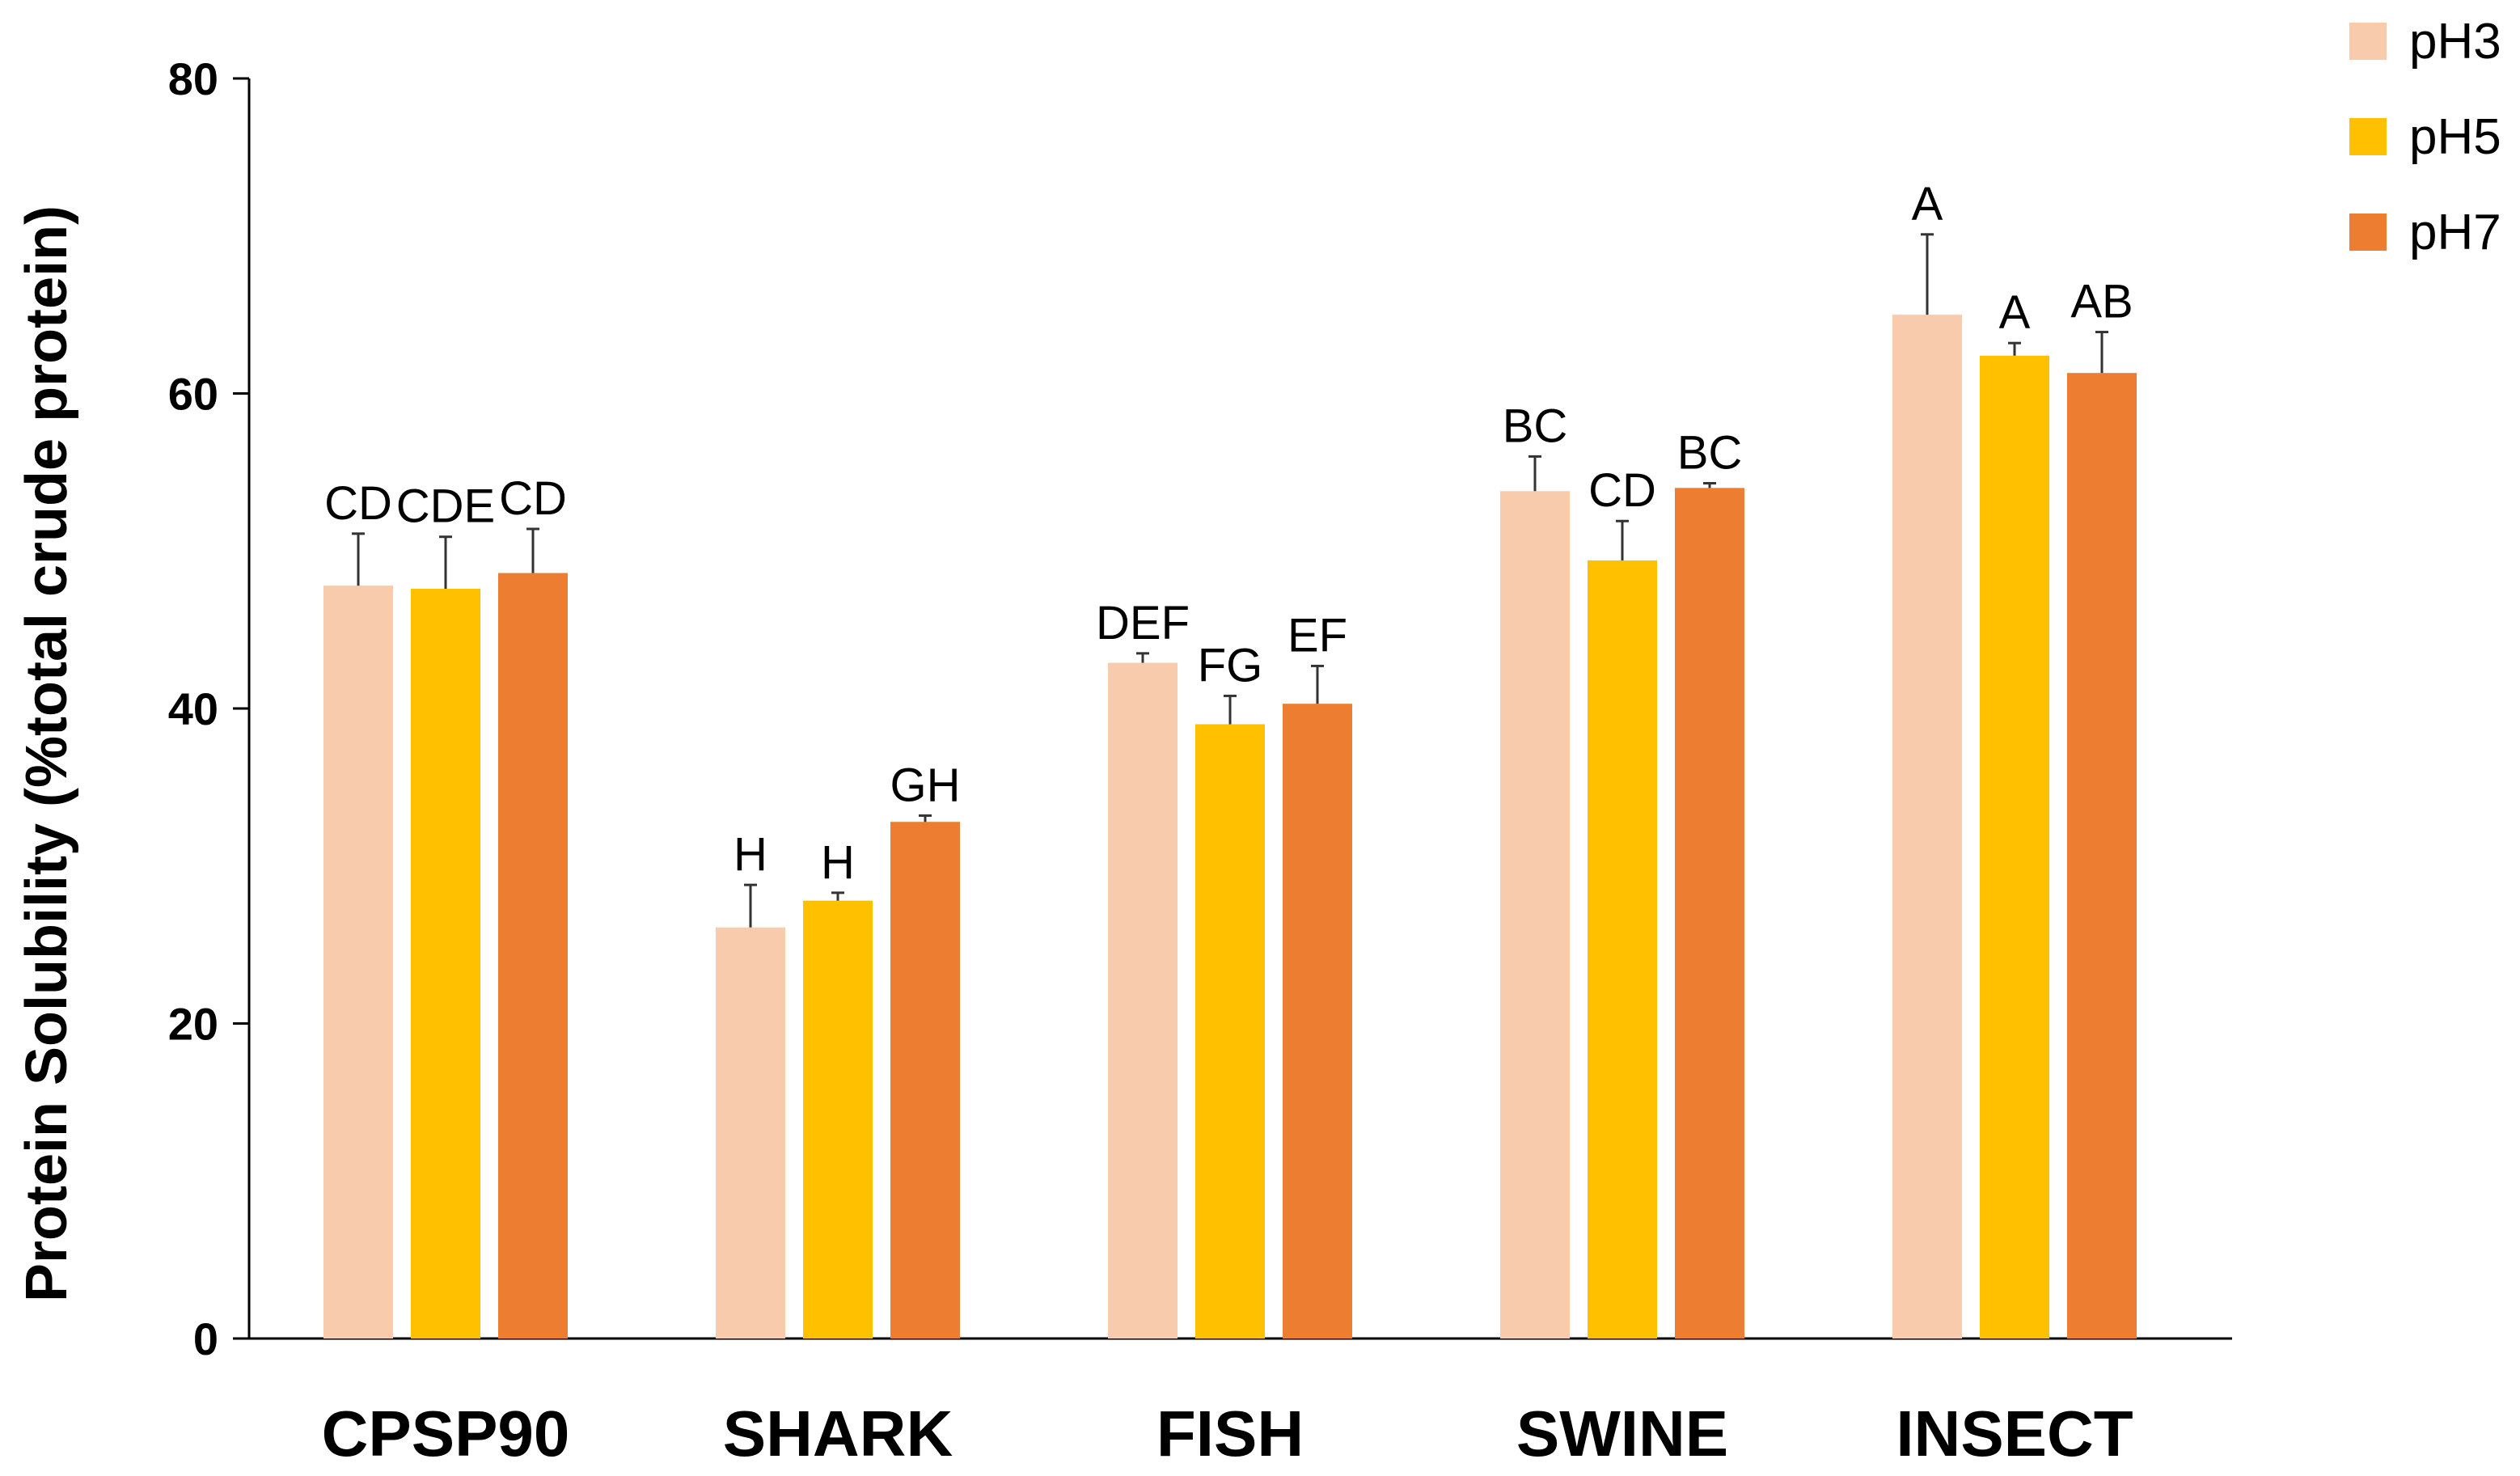 The height and width of the screenshot is (1476, 2520). What do you see at coordinates (2368, 232) in the screenshot?
I see `legend-swatch-ph7` at bounding box center [2368, 232].